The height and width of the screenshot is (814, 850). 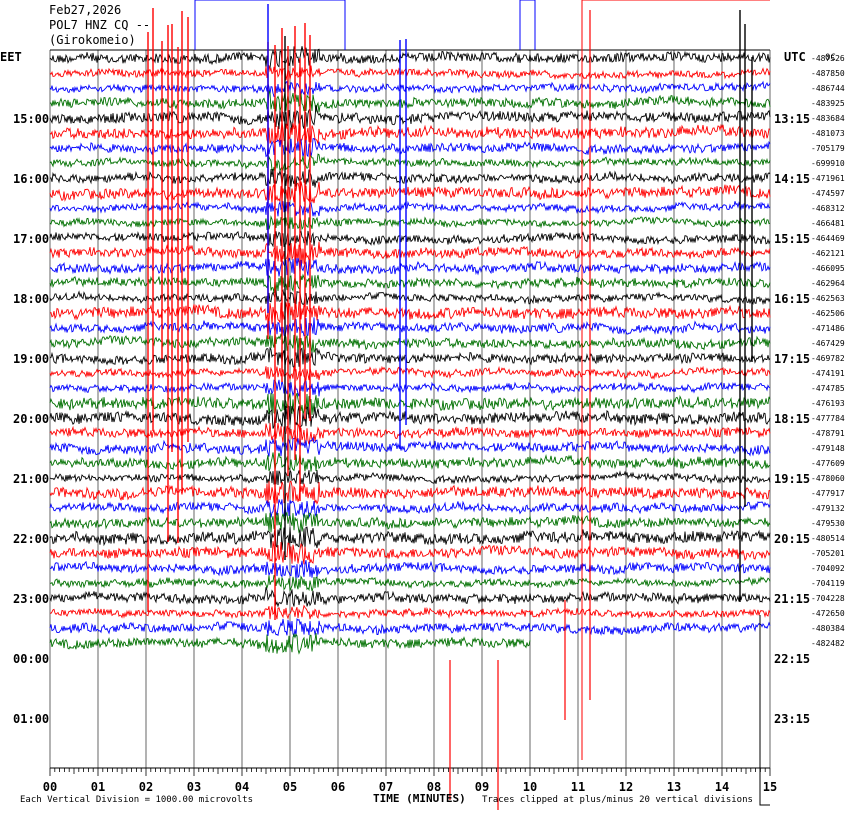 I want to click on trace-offset-label: -476193, so click(x=828, y=403).